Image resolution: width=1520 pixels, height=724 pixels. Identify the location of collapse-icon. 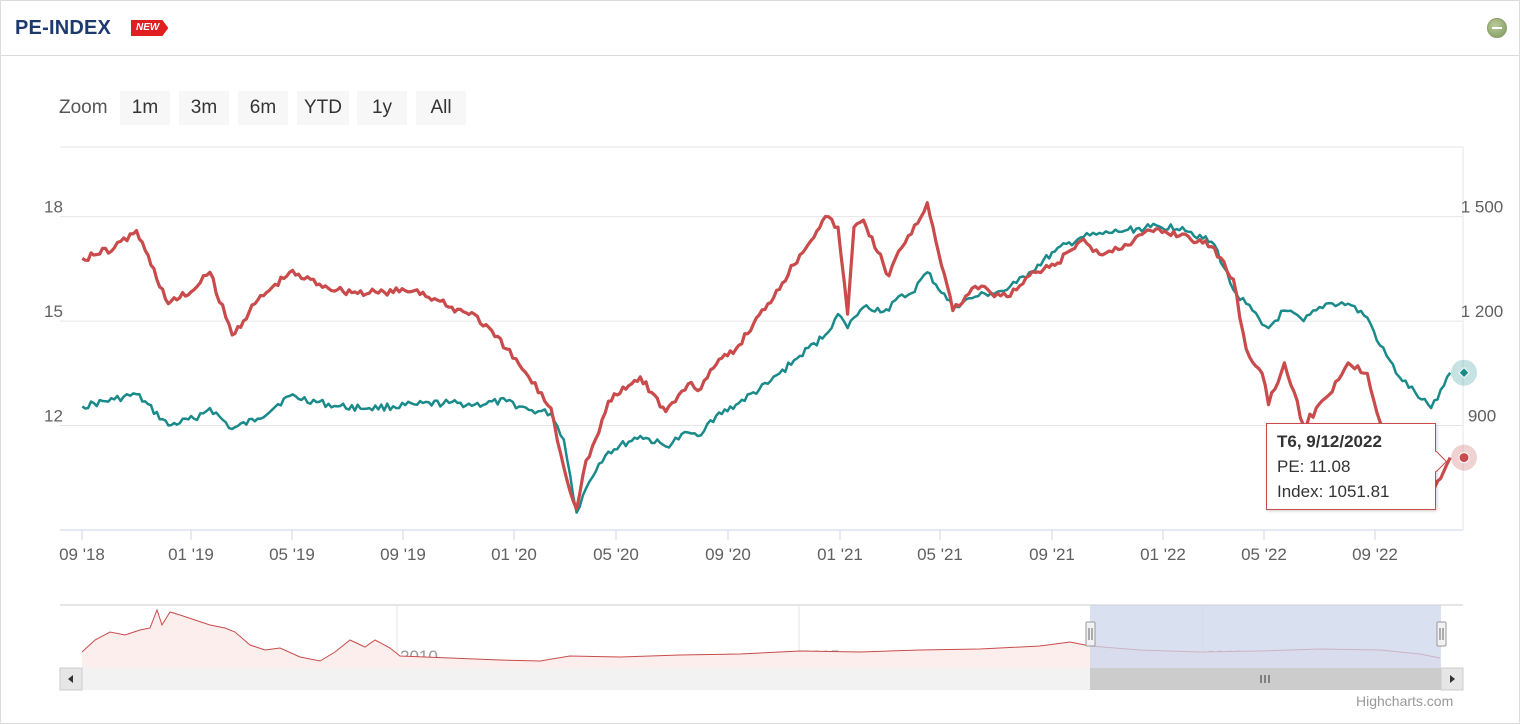
(1497, 28).